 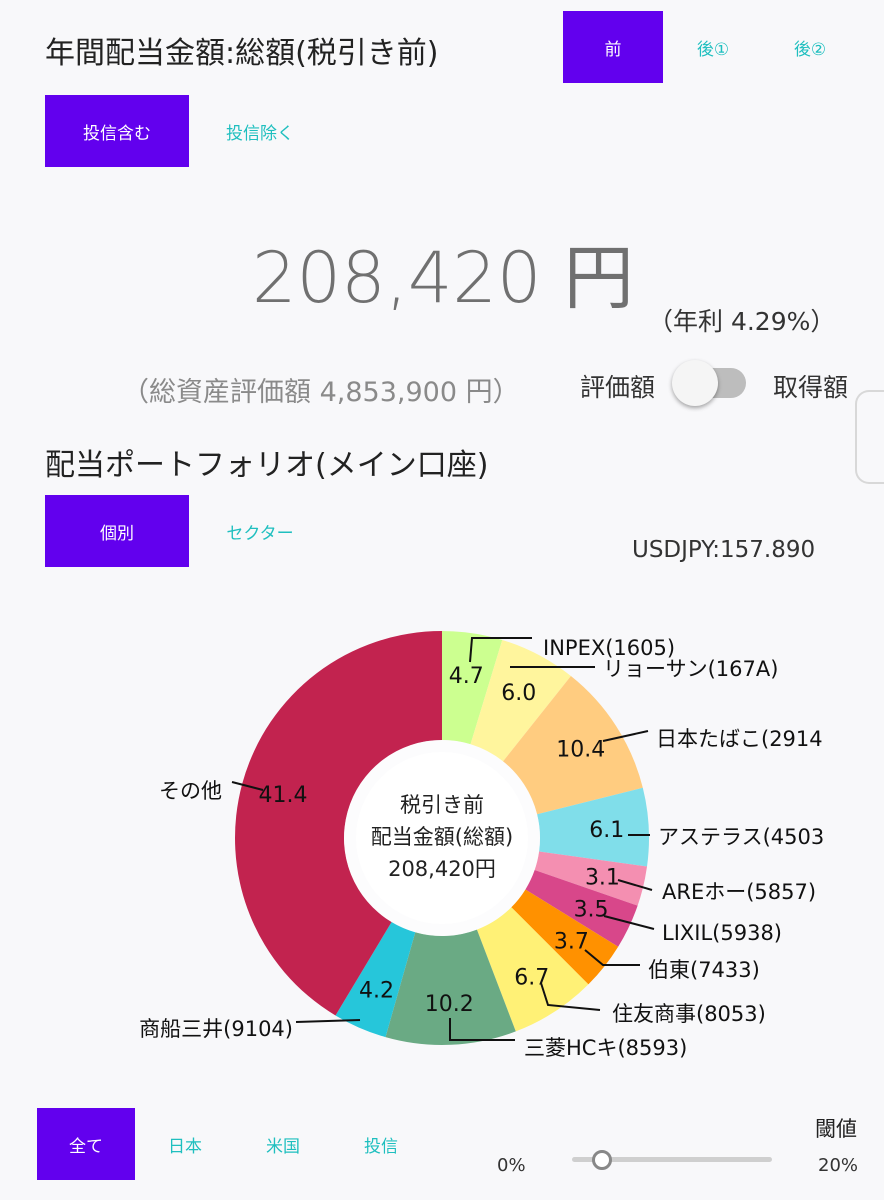 What do you see at coordinates (282, 795) in the screenshot?
I see `slice-value-10: 41.4` at bounding box center [282, 795].